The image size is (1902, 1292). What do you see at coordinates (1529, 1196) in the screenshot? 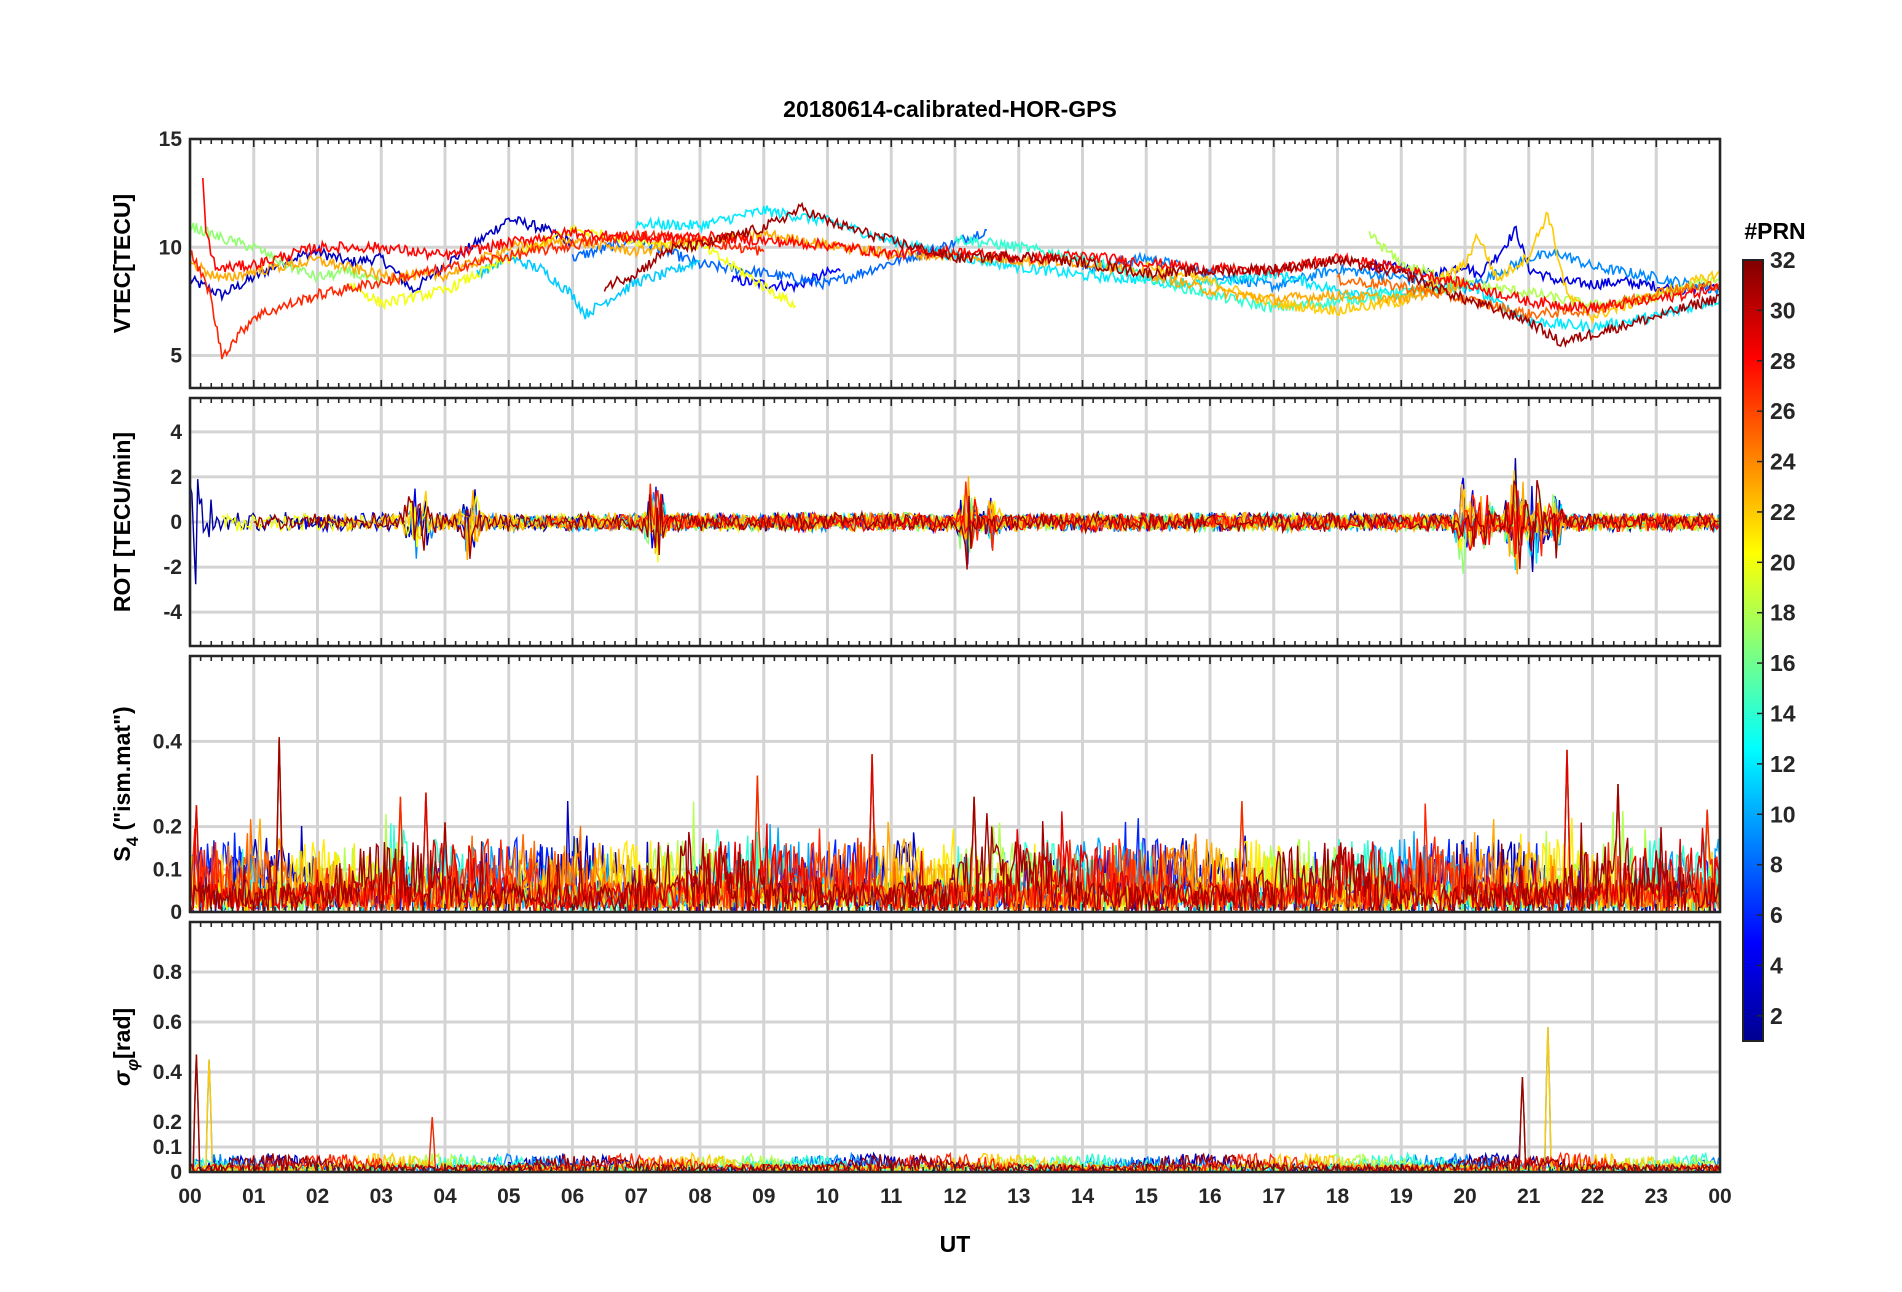
I see `x-tick-label: 21` at bounding box center [1529, 1196].